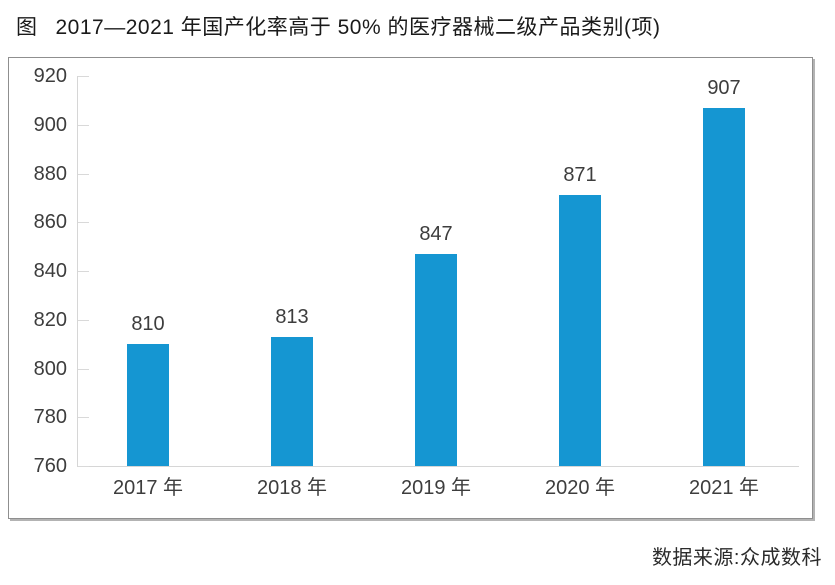 The height and width of the screenshot is (585, 835). What do you see at coordinates (292, 316) in the screenshot?
I see `bar-value-label: 813` at bounding box center [292, 316].